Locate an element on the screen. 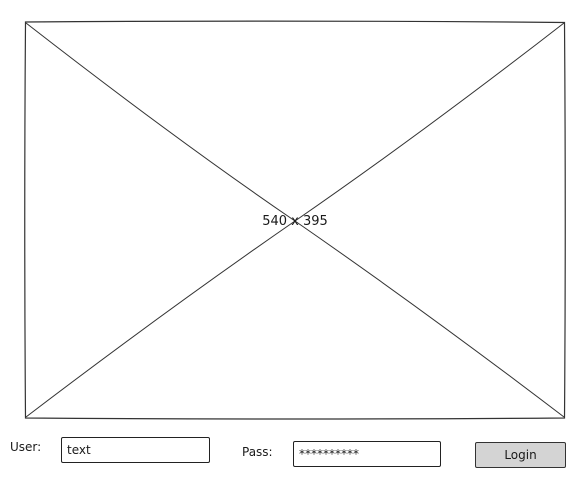 This screenshot has height=477, width=582. pass-label: Pass: is located at coordinates (257, 452).